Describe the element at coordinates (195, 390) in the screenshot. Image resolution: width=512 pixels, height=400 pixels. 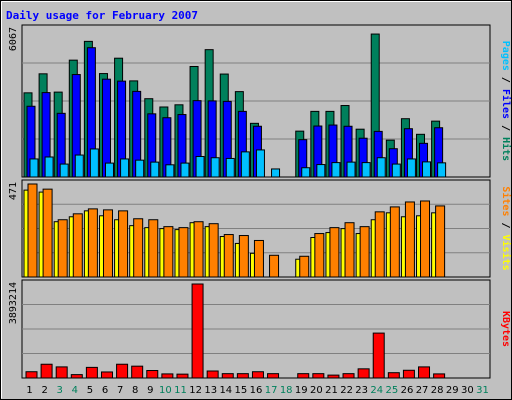
I see `x-tick-label-day-12: 12` at that location.